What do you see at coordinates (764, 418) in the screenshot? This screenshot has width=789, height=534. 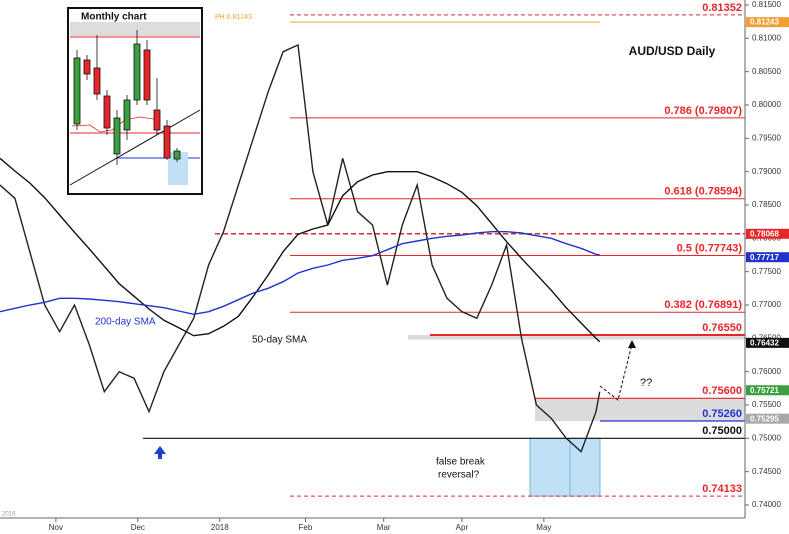 I see `axis-marker-label: 0.75295` at bounding box center [764, 418].